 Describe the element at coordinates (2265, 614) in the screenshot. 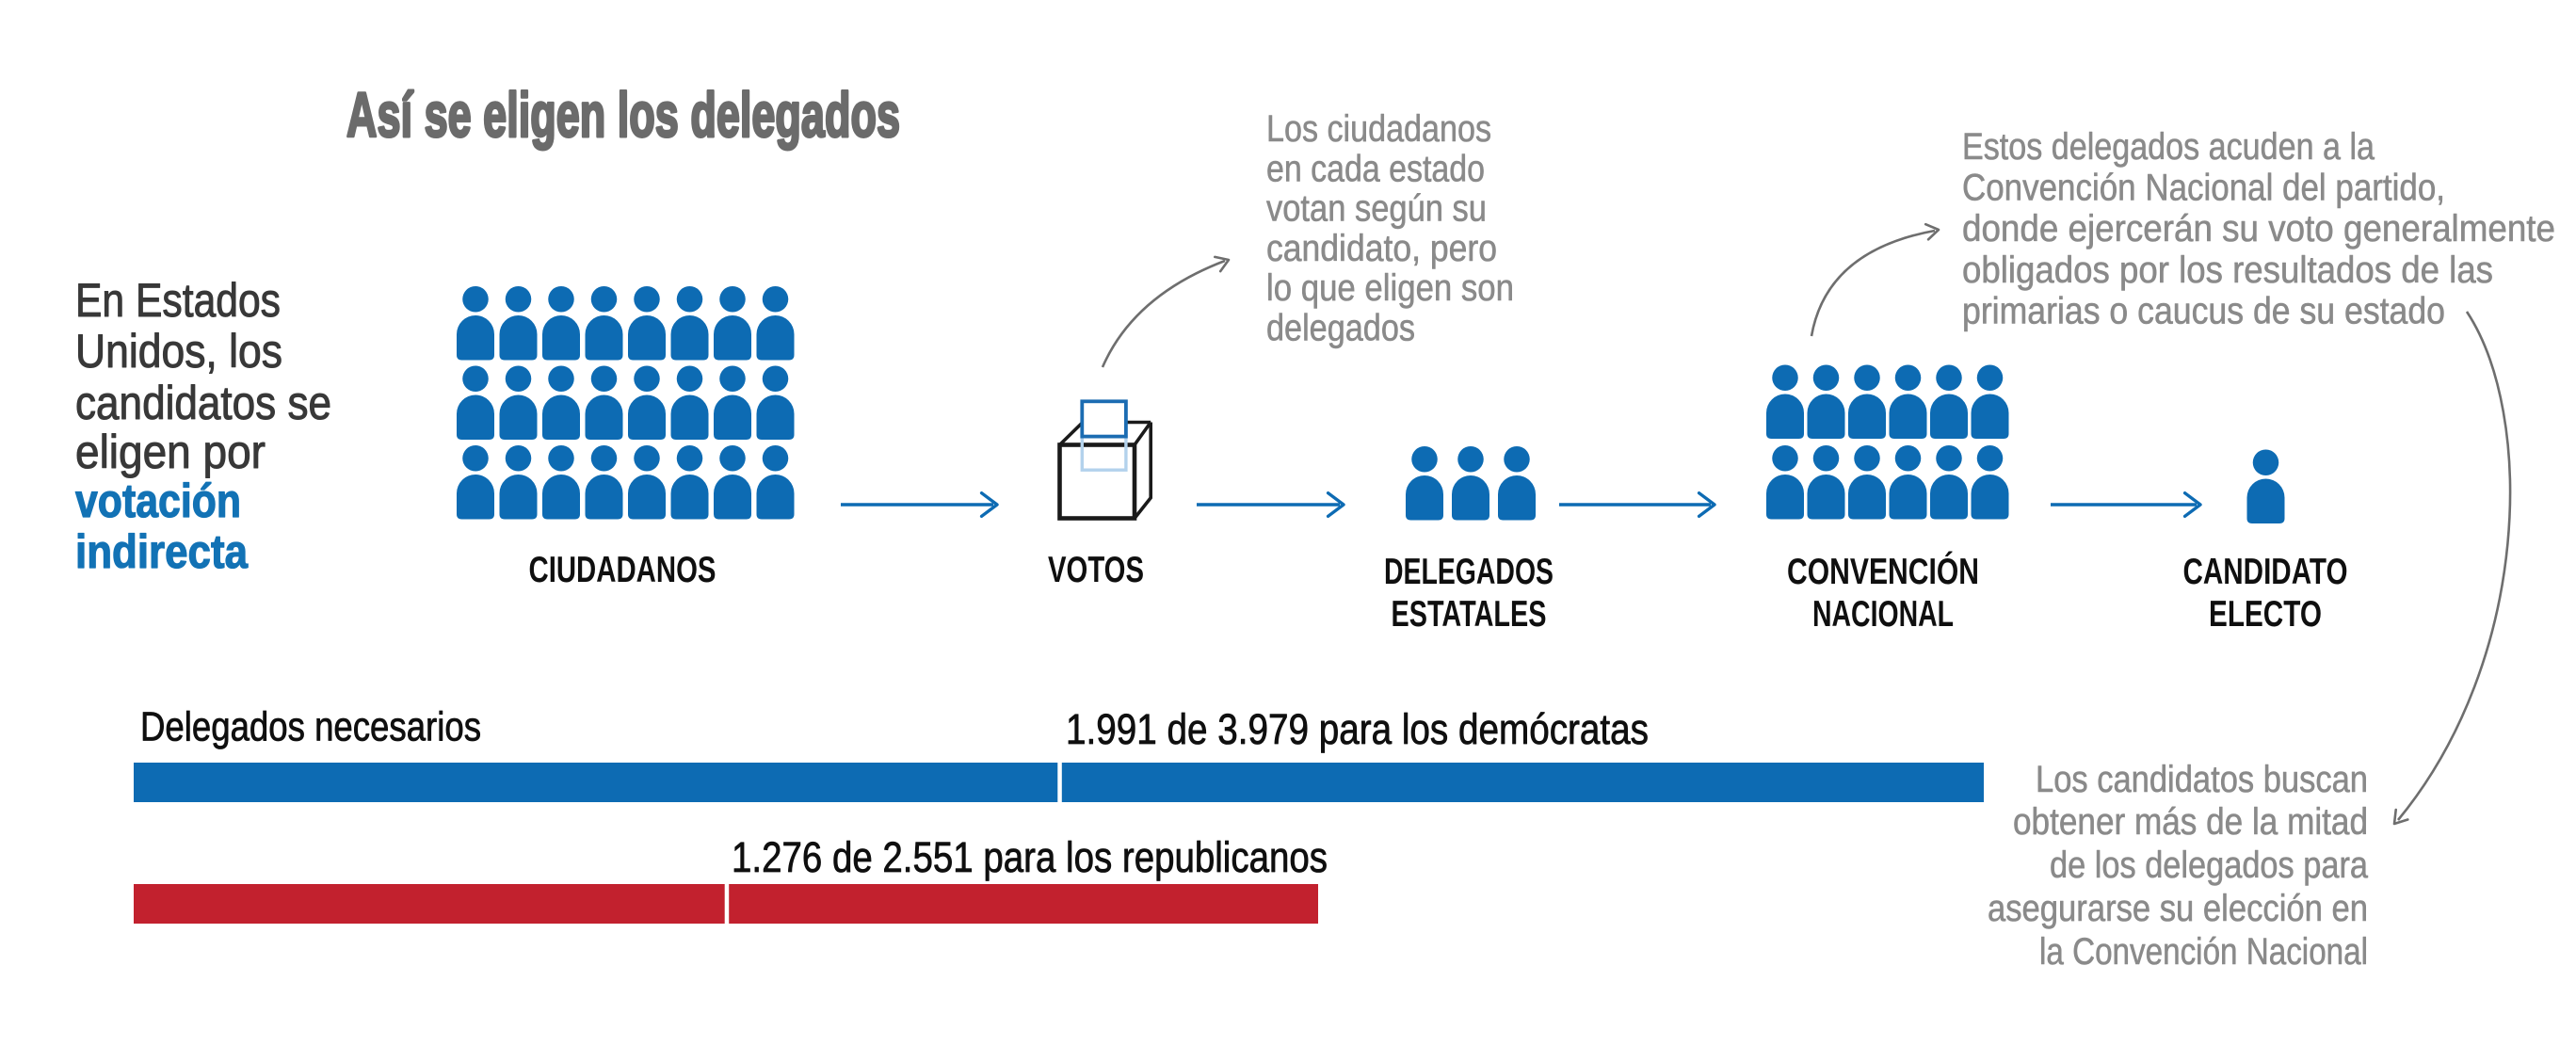

I see `svg-text: ELECTO` at that location.